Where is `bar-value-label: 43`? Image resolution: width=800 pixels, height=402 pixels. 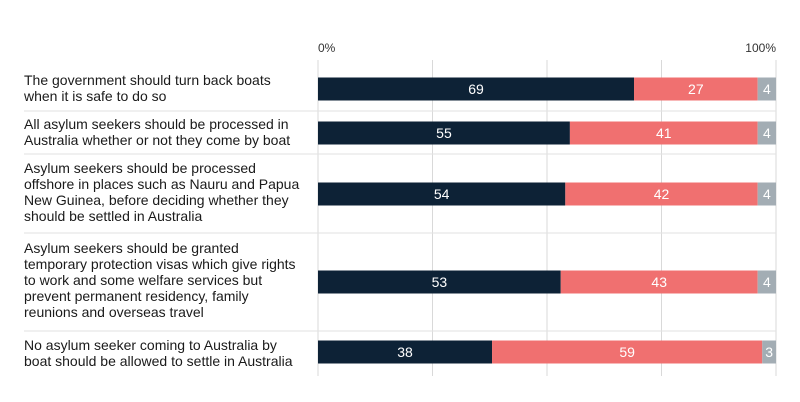 bar-value-label: 43 is located at coordinates (659, 282).